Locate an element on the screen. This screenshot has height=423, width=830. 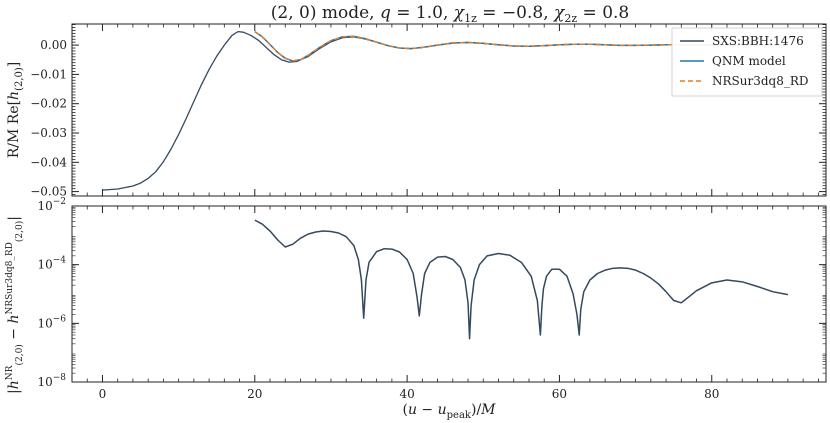
legend-label: QNM model is located at coordinates (749, 61).